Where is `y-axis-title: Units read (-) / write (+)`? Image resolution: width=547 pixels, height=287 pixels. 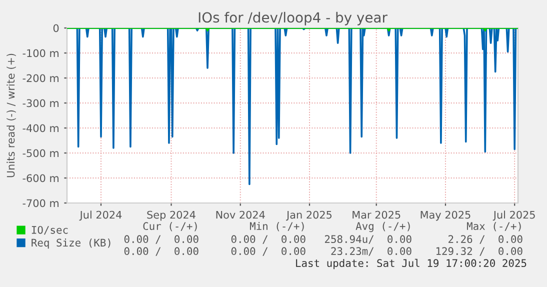 y-axis-title: Units read (-) / write (+) is located at coordinates (11, 116).